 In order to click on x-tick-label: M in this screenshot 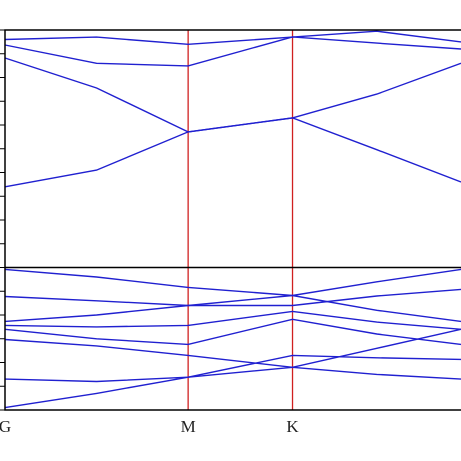, I will do `click(188, 426)`.